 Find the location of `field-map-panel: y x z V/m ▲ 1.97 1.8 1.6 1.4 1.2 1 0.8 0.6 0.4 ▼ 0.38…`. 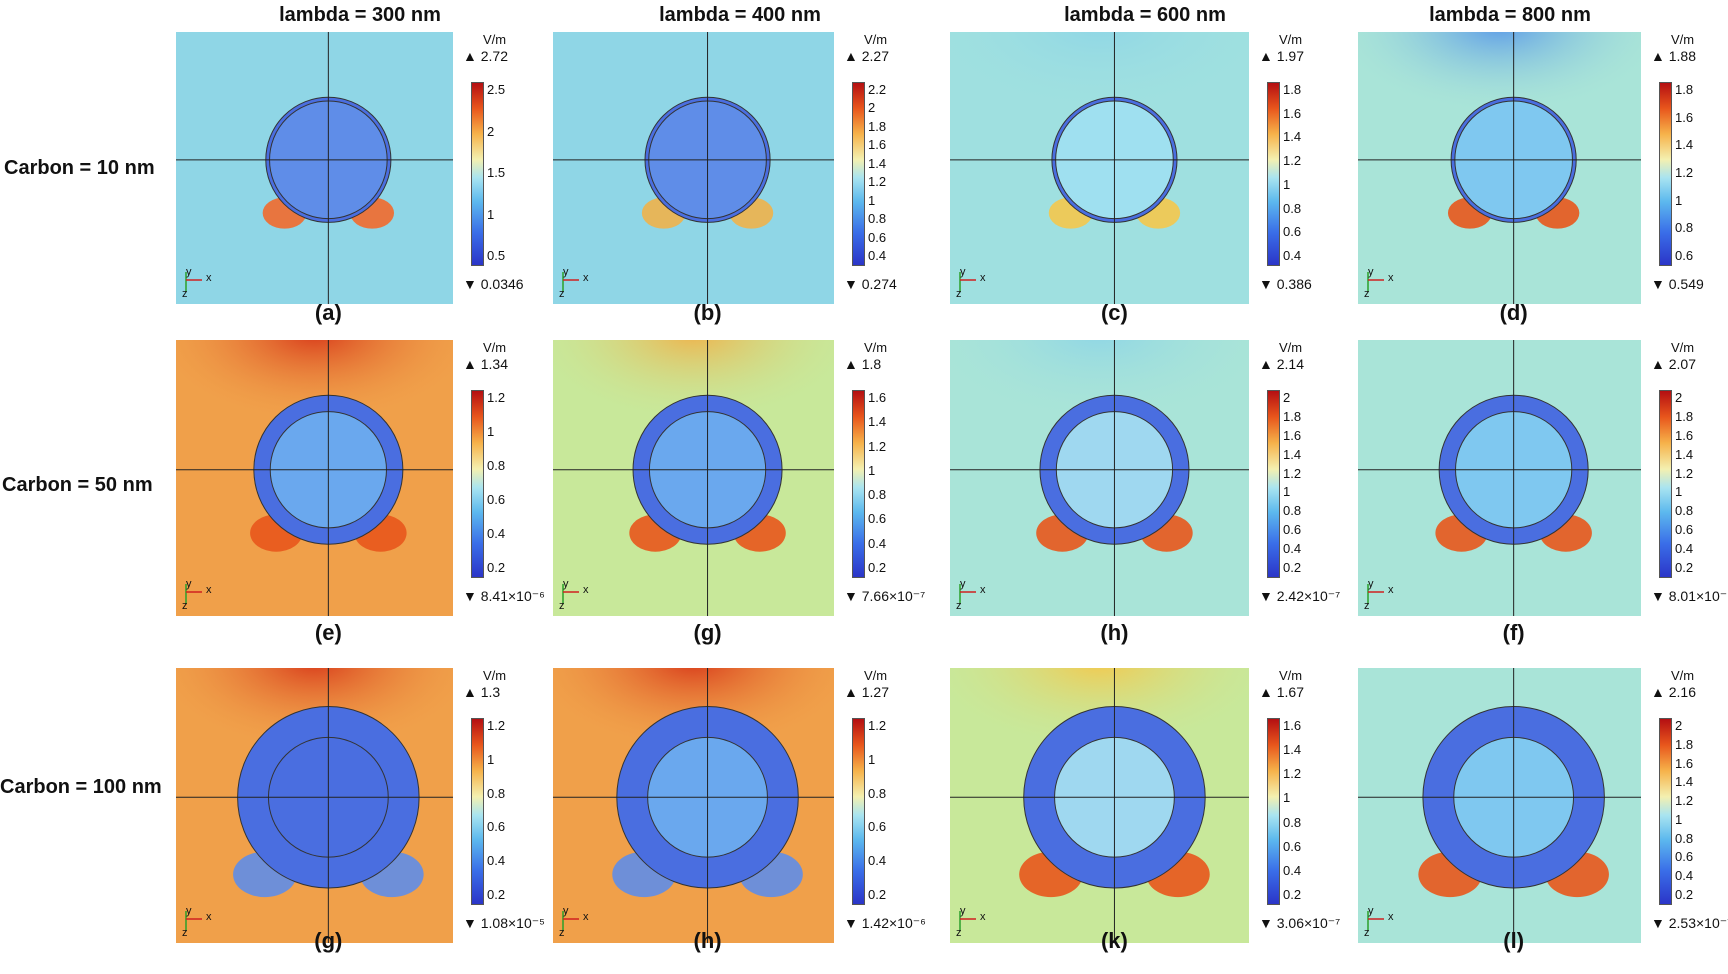

field-map-panel: y x z V/m ▲ 1.97 1.8 1.6 1.4 1.2 1 0.8 0.6 0.4 ▼ 0.38… is located at coordinates (1147, 168).